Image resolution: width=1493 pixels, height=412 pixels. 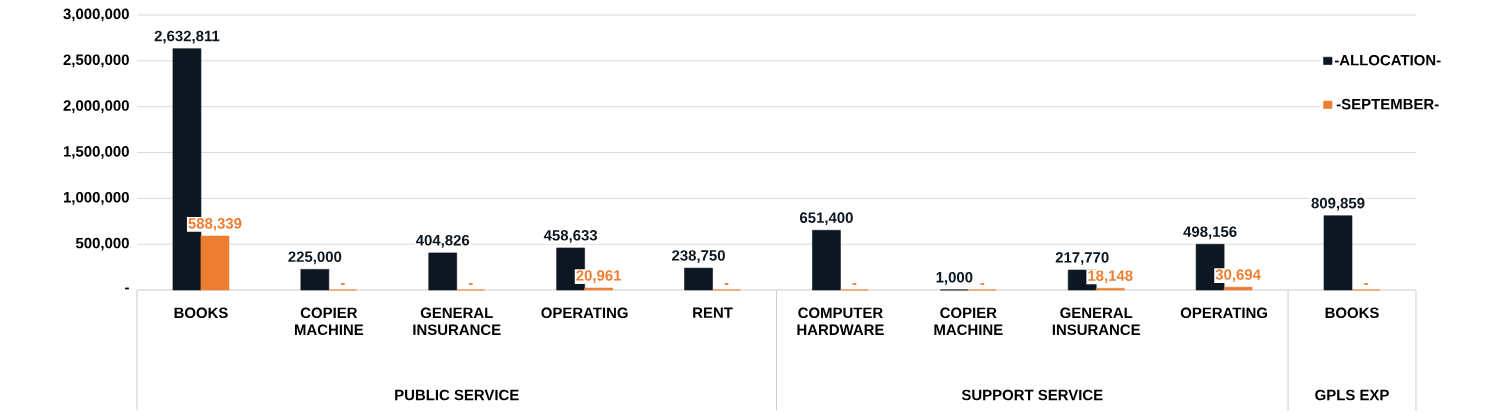 What do you see at coordinates (570, 236) in the screenshot?
I see `data-label: 458,633` at bounding box center [570, 236].